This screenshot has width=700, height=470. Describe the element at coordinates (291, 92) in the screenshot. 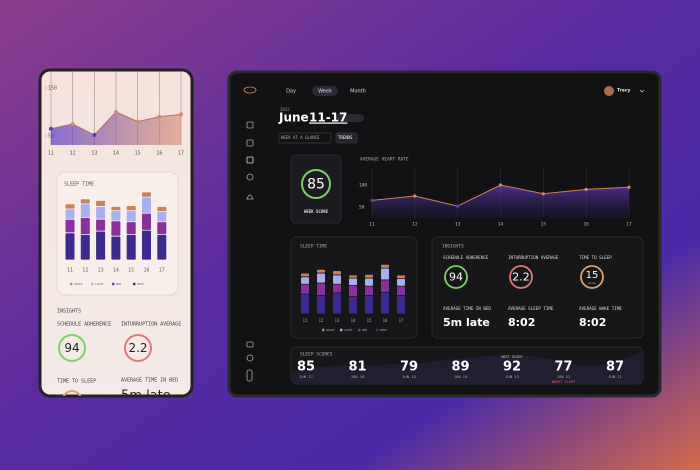

I see `tab: Day` at that location.